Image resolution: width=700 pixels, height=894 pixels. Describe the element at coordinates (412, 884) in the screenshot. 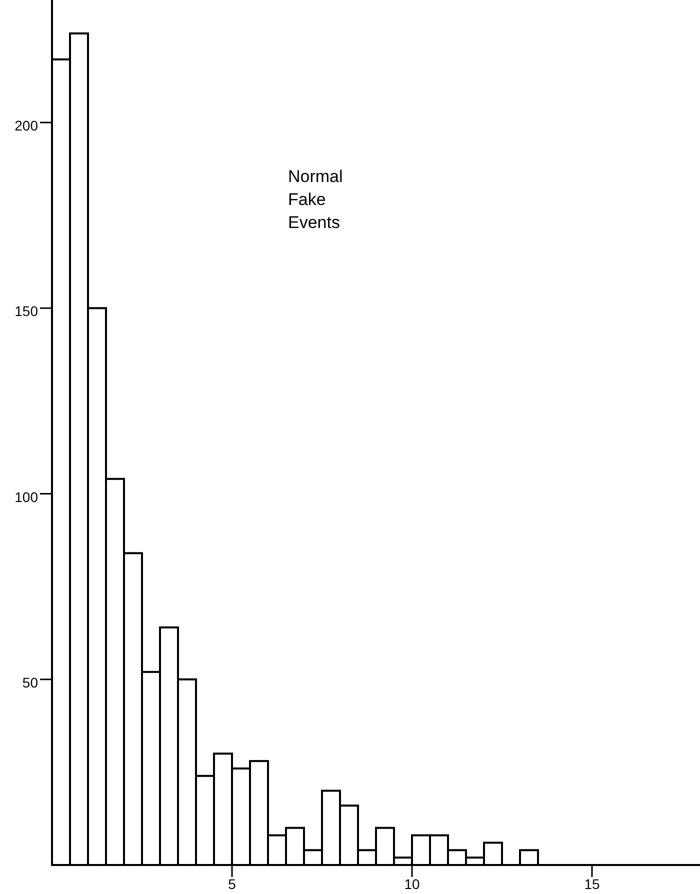

I see `x-tick-label: 10` at that location.